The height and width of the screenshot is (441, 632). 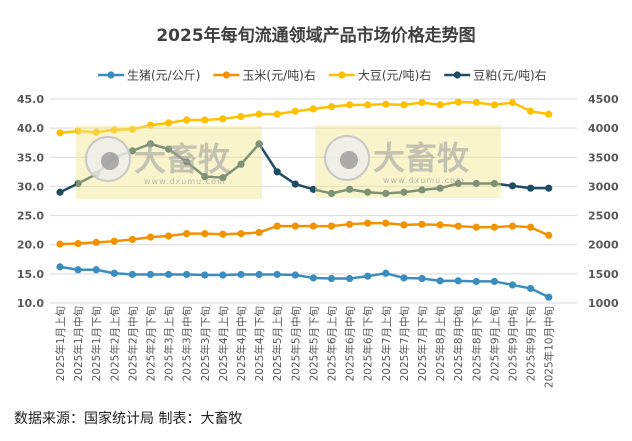 I want to click on x-tick-label: 2025年7月上旬, so click(x=386, y=343).